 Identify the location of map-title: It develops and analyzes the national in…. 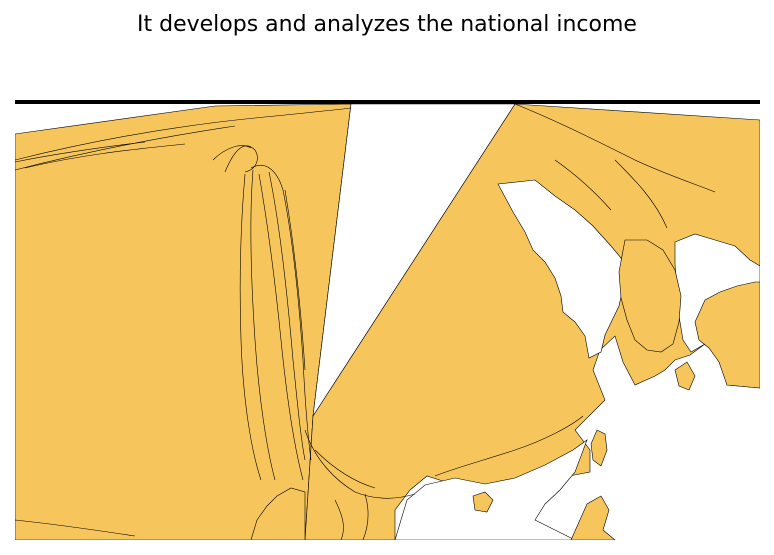
(387, 24).